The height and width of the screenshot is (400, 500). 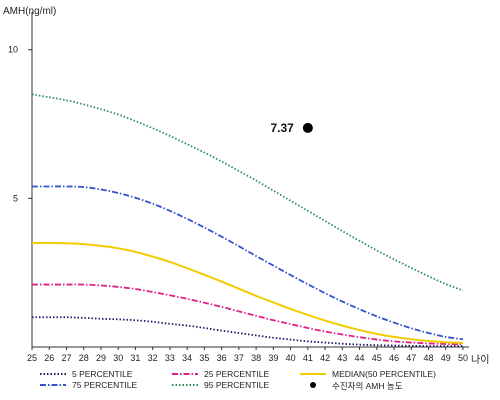 What do you see at coordinates (360, 358) in the screenshot?
I see `x-tick-label: 44` at bounding box center [360, 358].